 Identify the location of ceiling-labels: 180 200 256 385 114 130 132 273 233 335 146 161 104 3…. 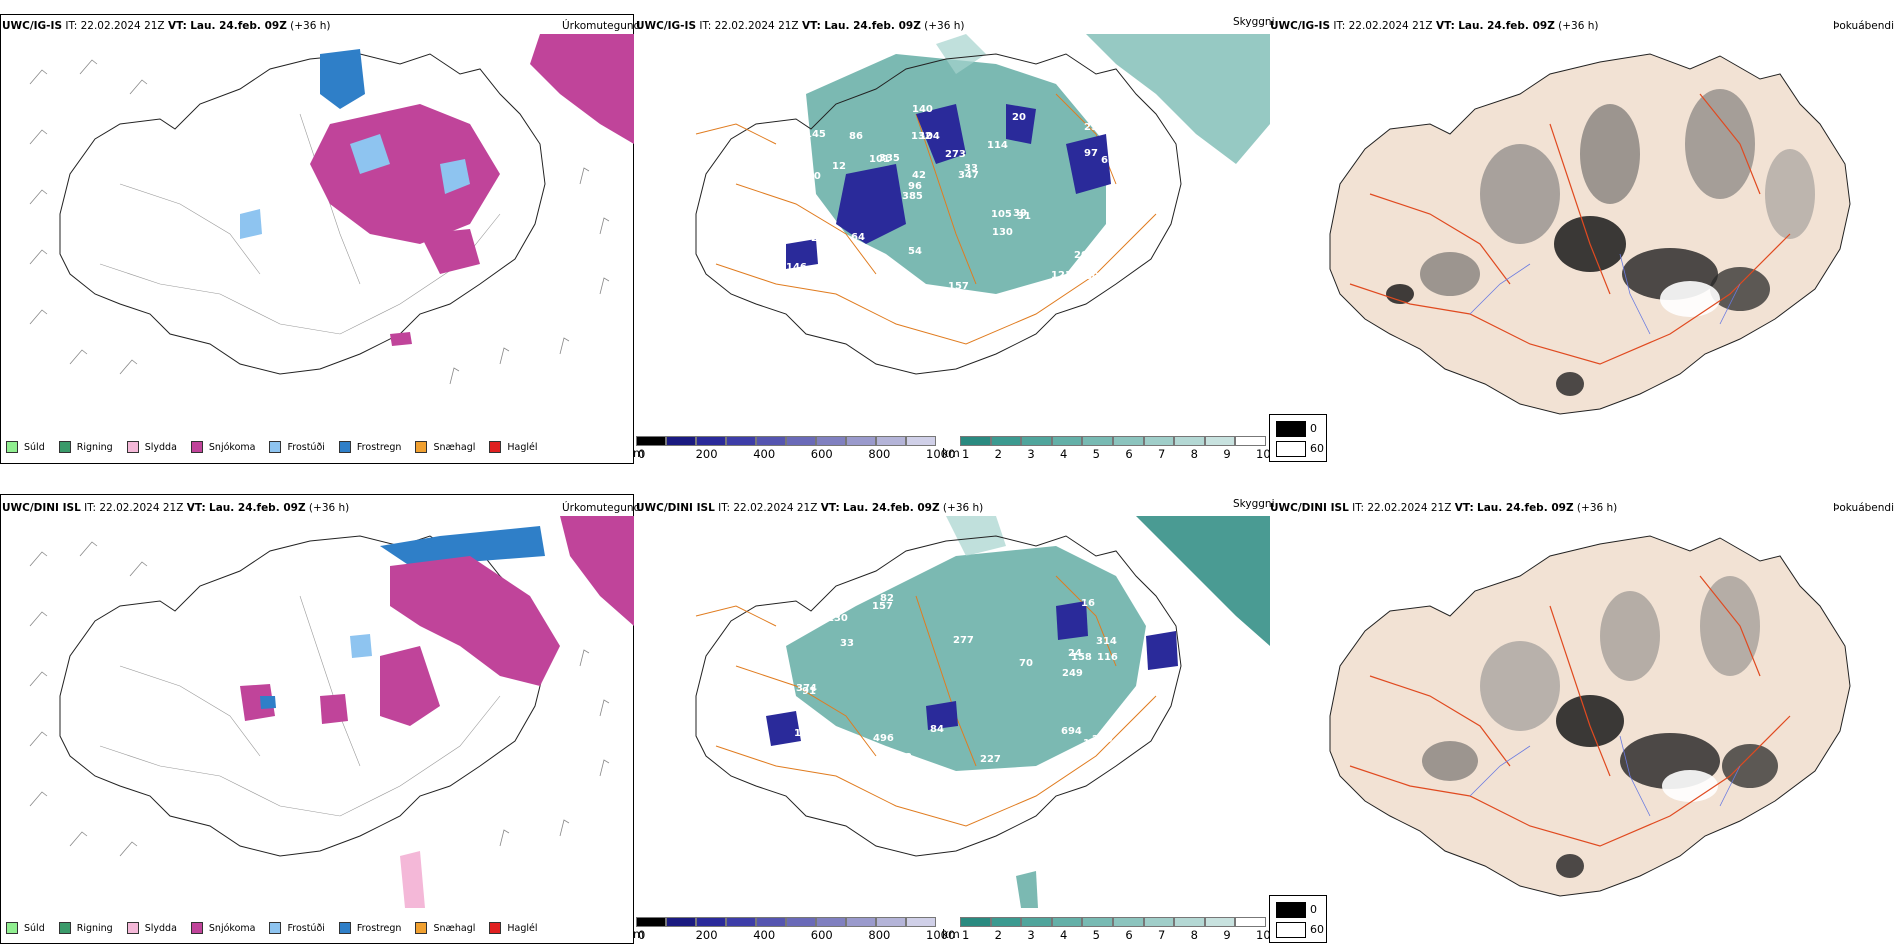
(961, 198).